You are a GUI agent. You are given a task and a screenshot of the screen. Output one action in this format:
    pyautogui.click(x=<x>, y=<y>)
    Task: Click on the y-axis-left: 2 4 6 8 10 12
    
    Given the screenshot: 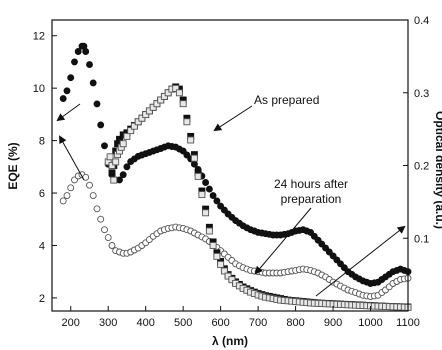 What is the action you would take?
    pyautogui.click(x=45, y=168)
    